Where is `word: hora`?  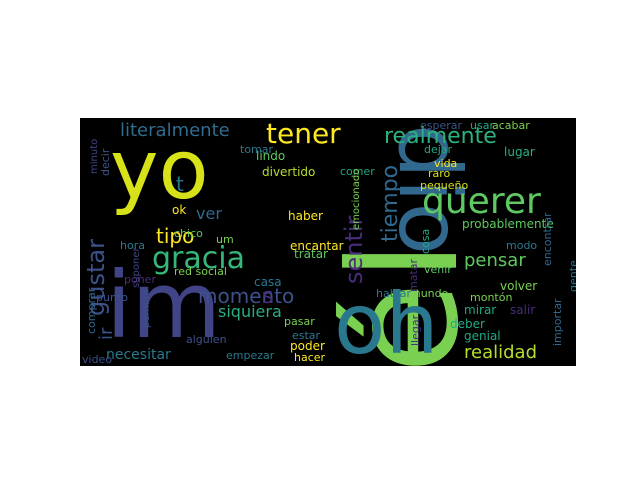 word: hora is located at coordinates (132, 245).